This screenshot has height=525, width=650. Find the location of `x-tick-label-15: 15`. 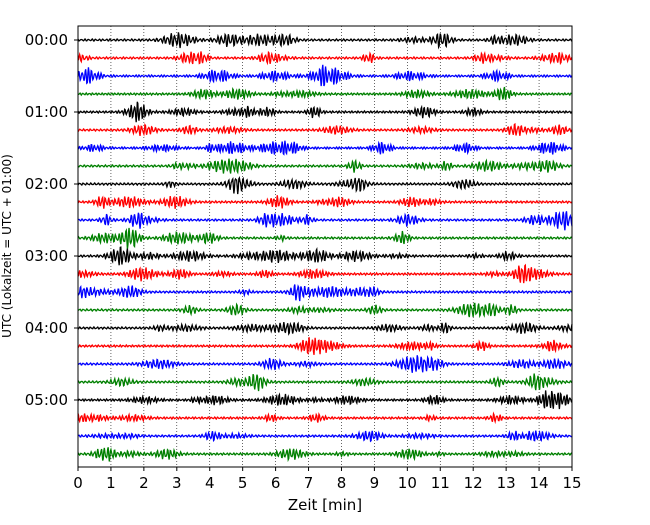

x-tick-label-15: 15 is located at coordinates (571, 483).